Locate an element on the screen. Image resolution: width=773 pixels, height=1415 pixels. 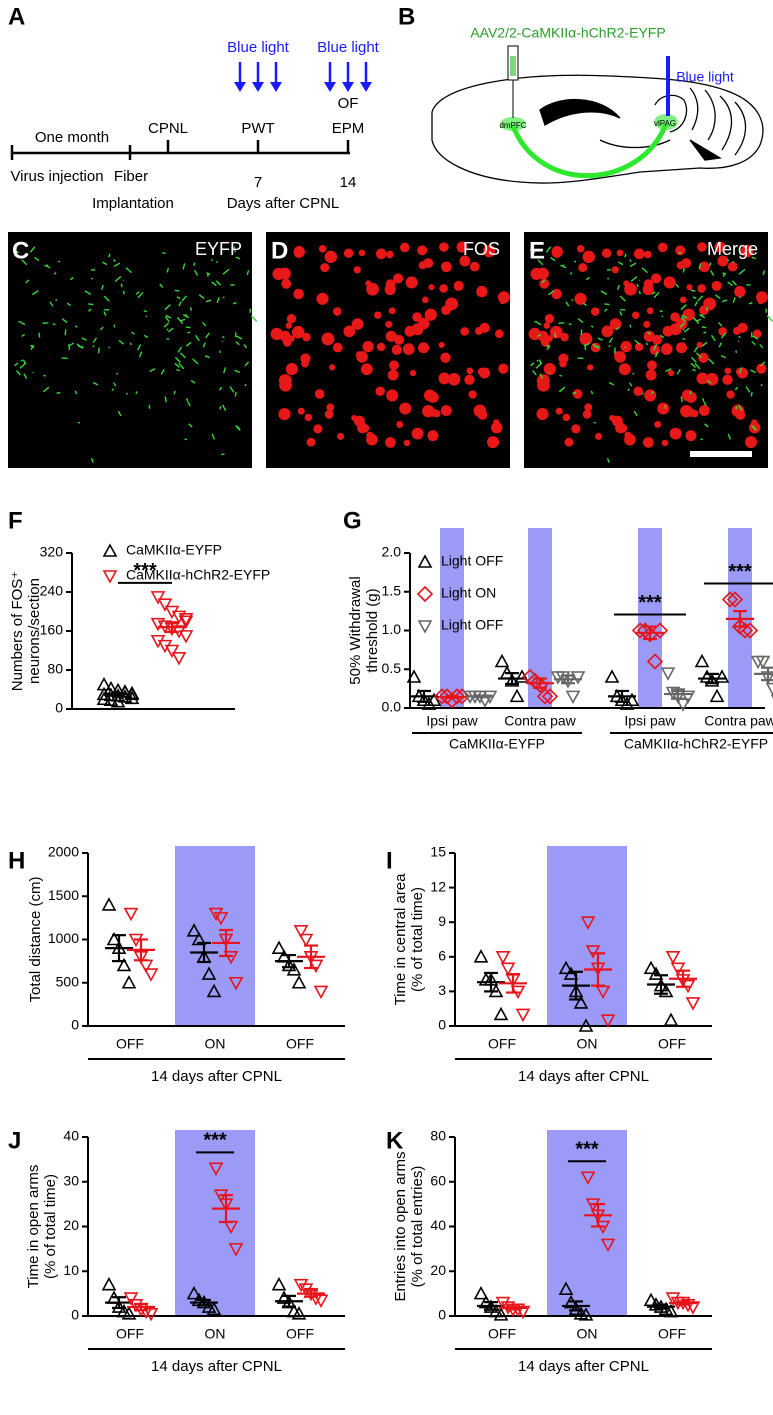
timeline-label: OF is located at coordinates (348, 103).